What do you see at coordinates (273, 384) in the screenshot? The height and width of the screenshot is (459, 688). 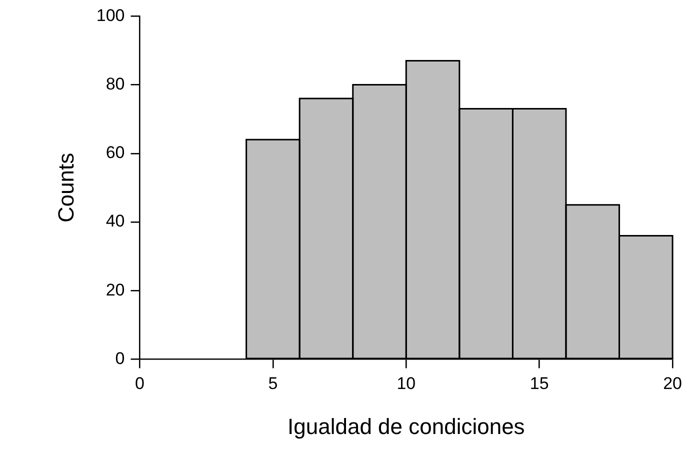 I see `x-tick-label: 5` at bounding box center [273, 384].